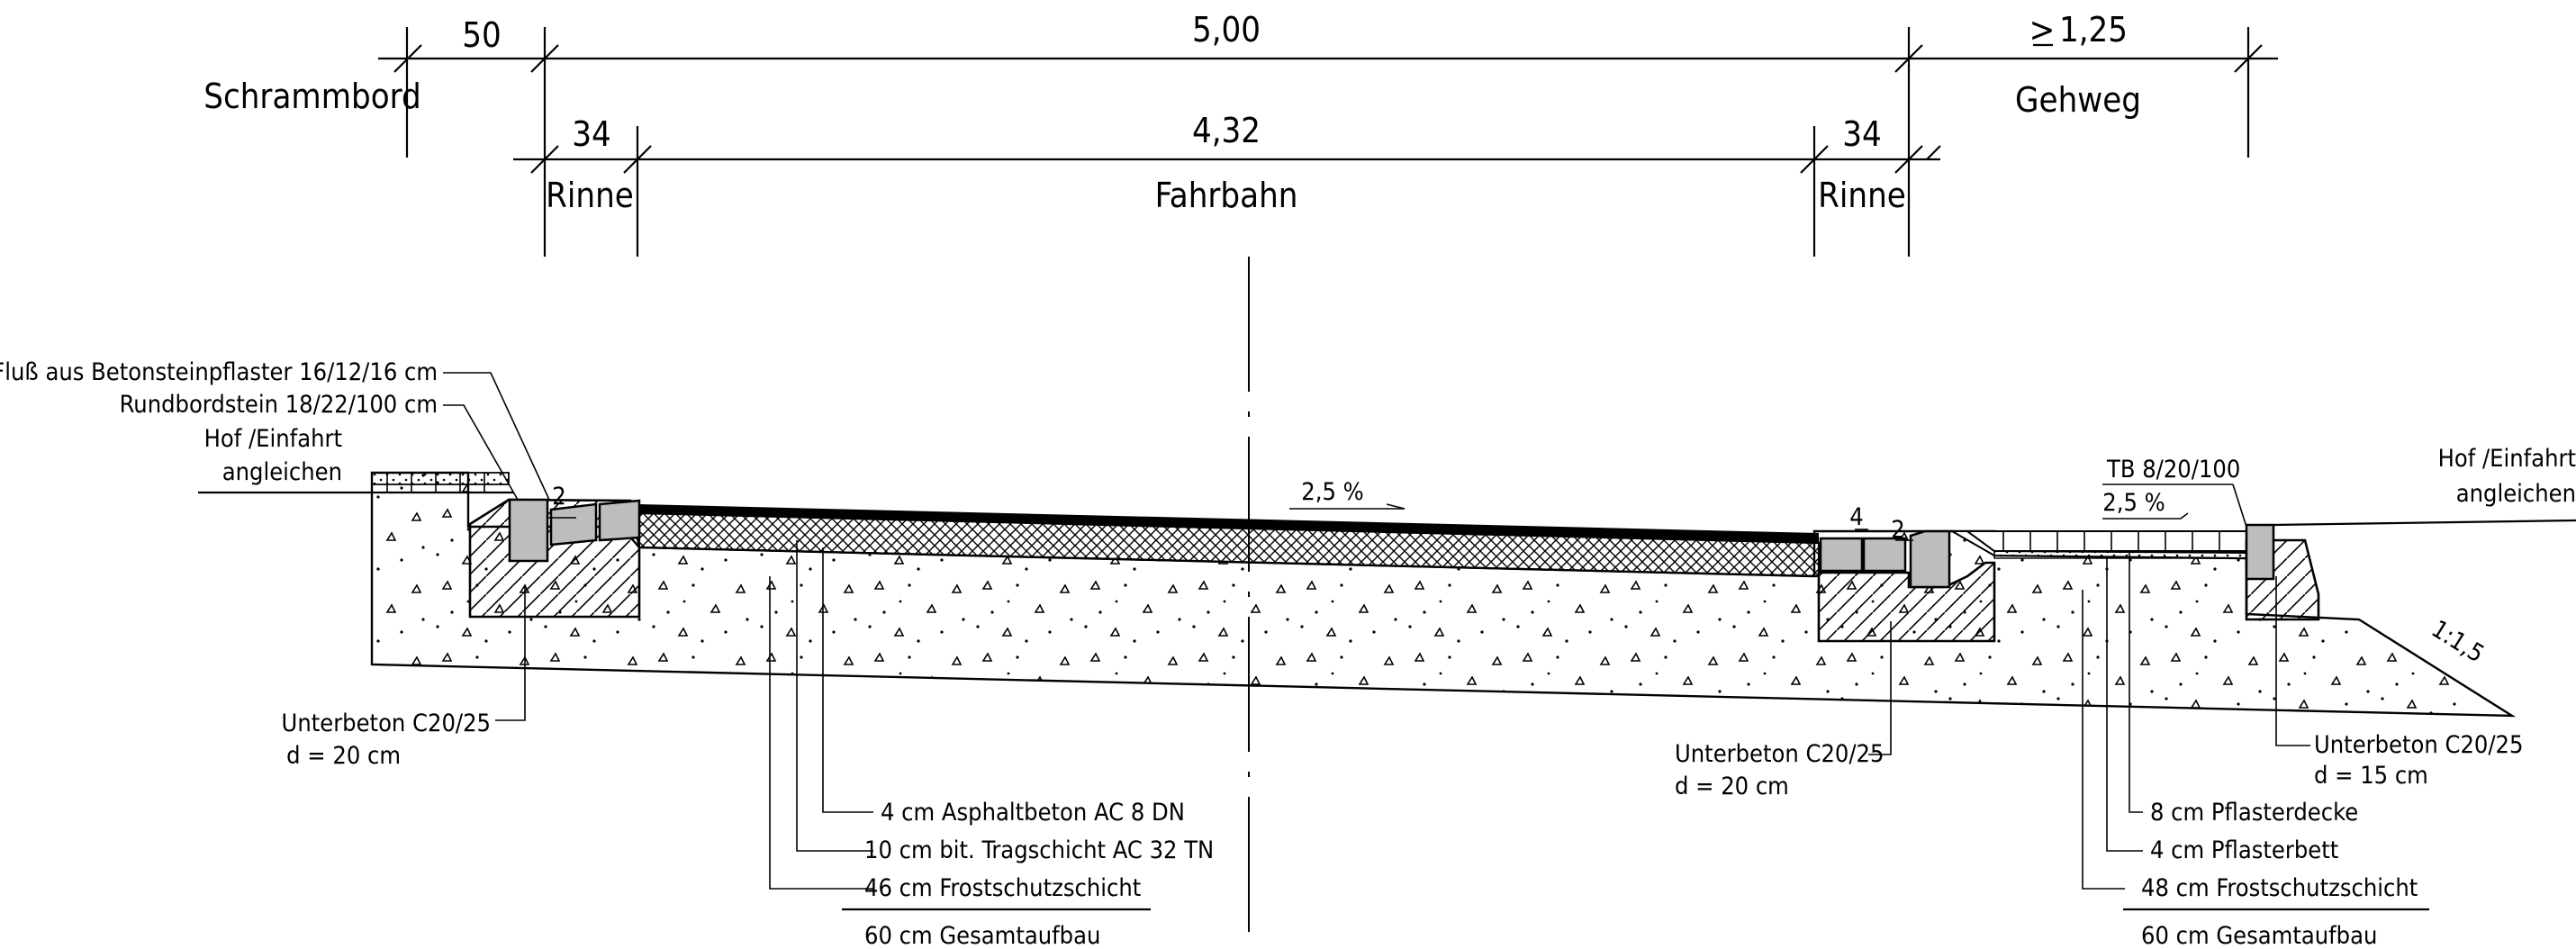 Image resolution: width=2576 pixels, height=949 pixels. I want to click on dim-total-width: 5,00, so click(1226, 30).